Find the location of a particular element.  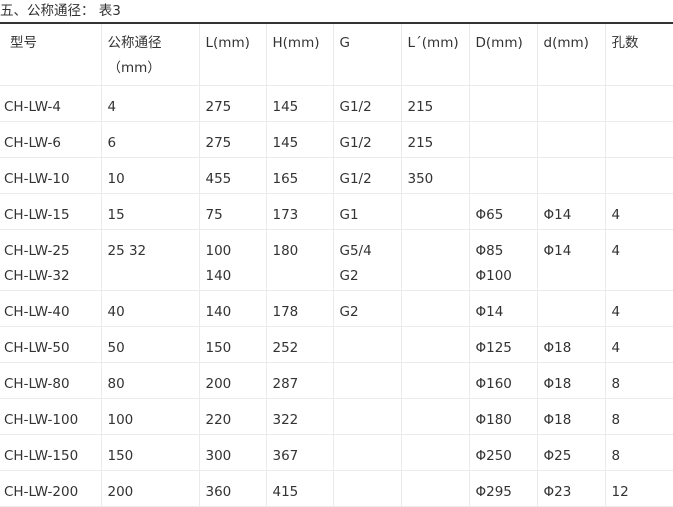

cell-value: 287 is located at coordinates (285, 383).